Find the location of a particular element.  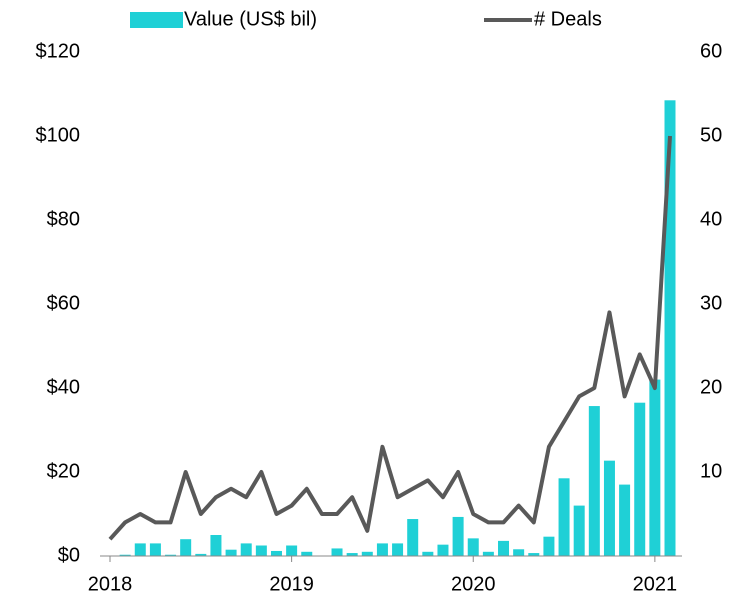

y-tick-label: $80 is located at coordinates (63, 219).